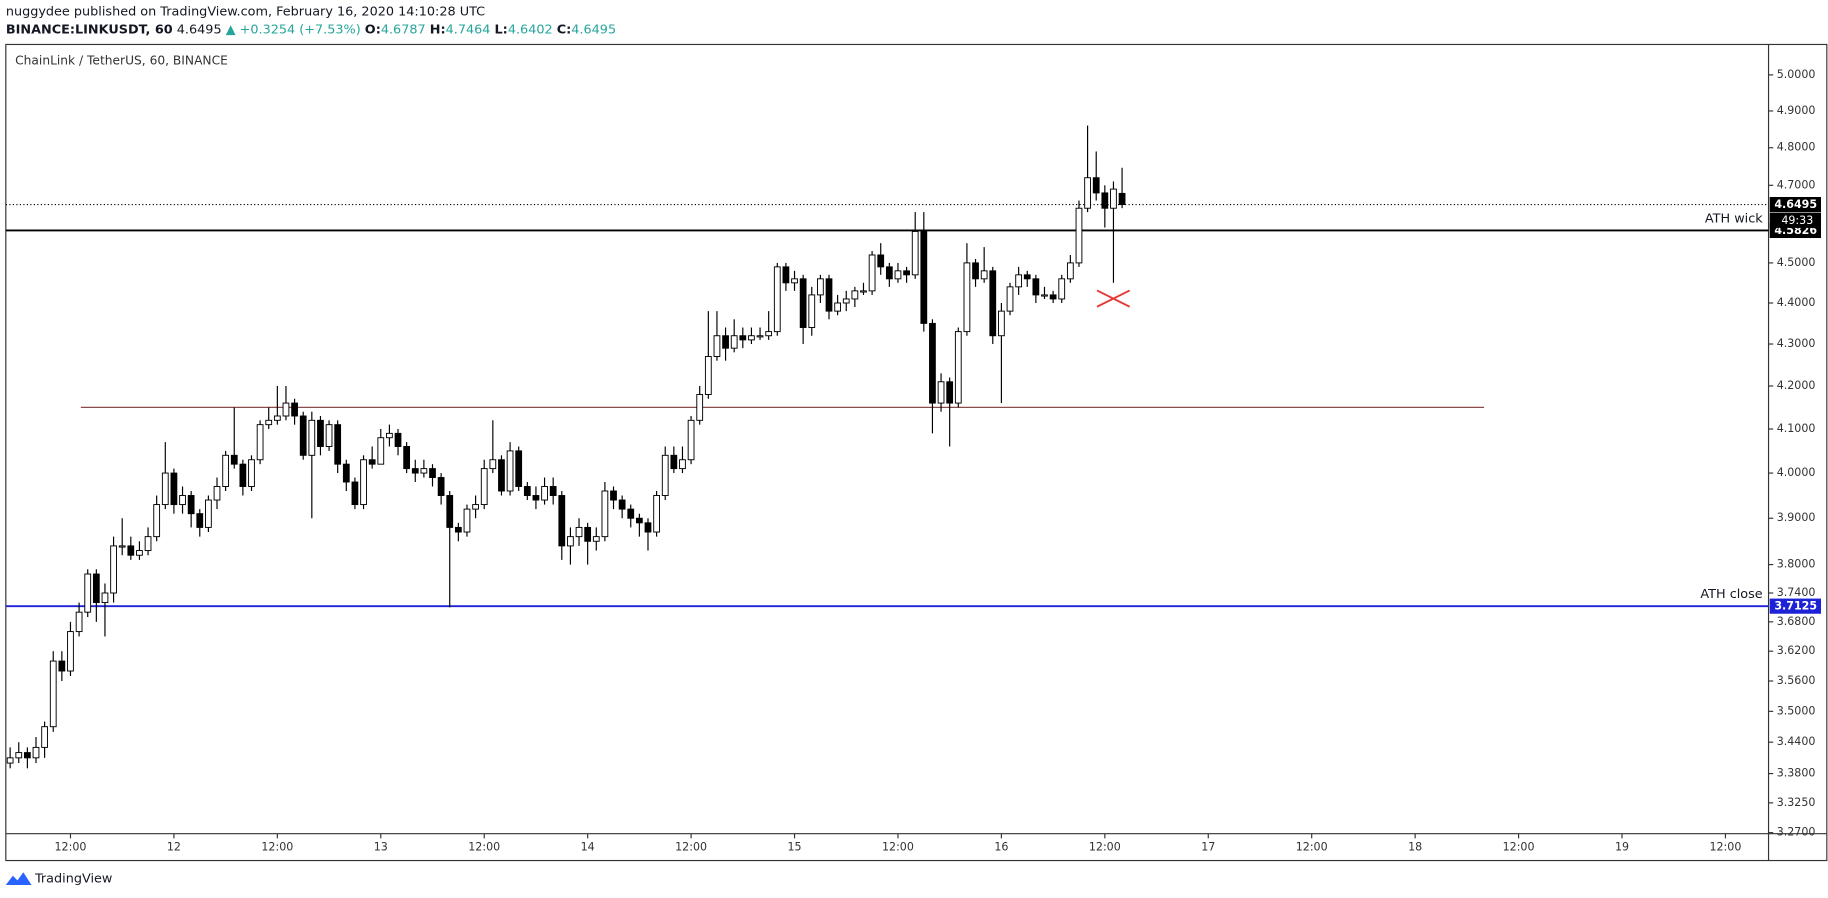 Image resolution: width=1828 pixels, height=898 pixels. Describe the element at coordinates (1001, 847) in the screenshot. I see `x-tick-label: 16` at that location.